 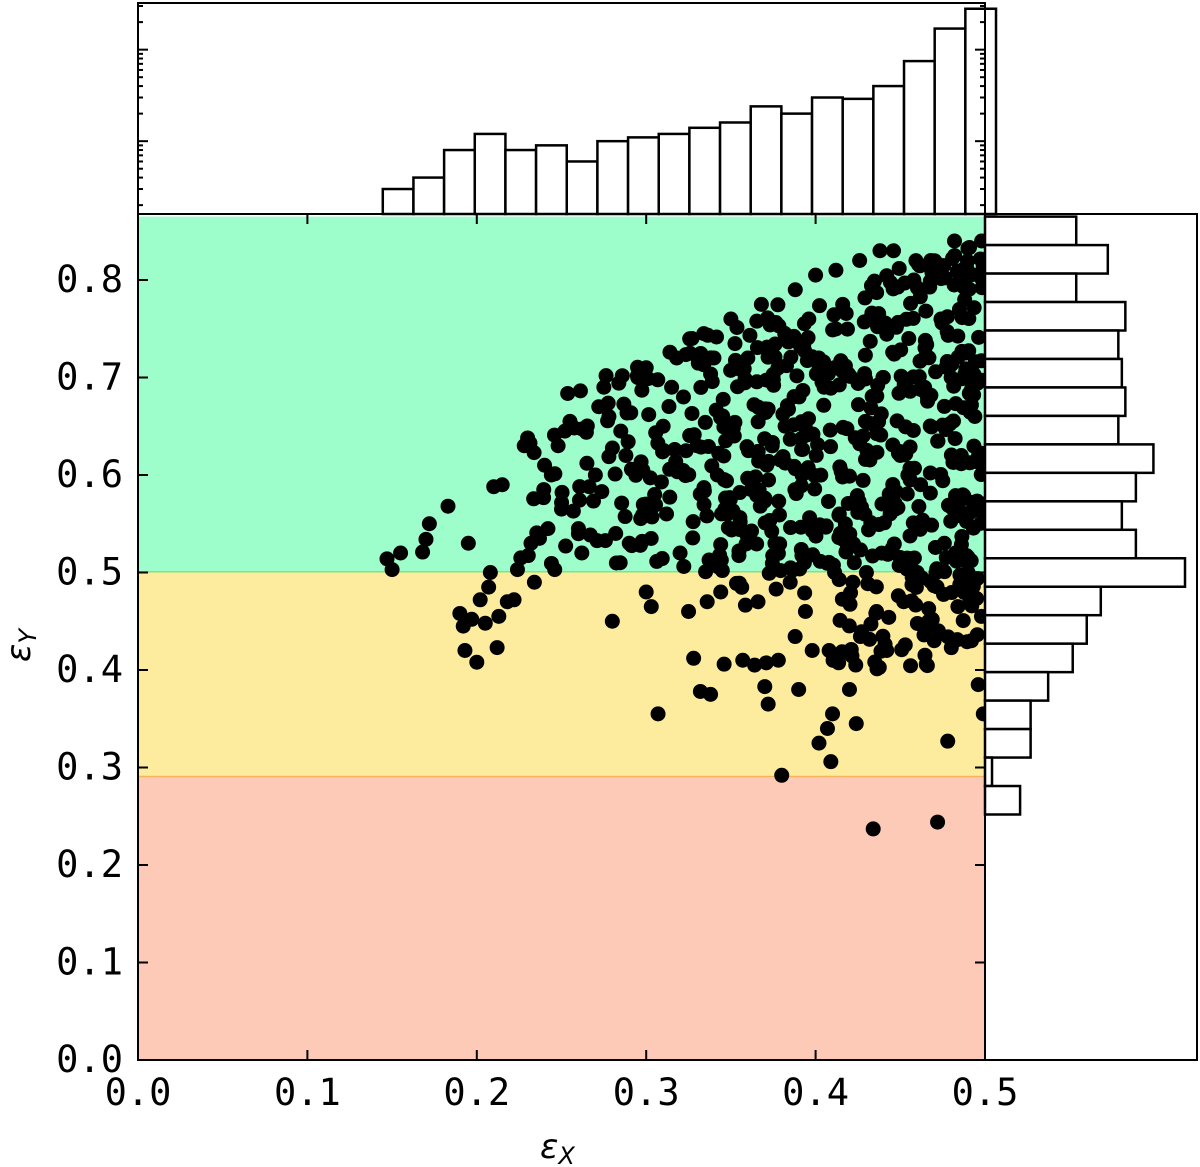 What do you see at coordinates (307, 1092) in the screenshot?
I see `x-tick-label: 0.1` at bounding box center [307, 1092].